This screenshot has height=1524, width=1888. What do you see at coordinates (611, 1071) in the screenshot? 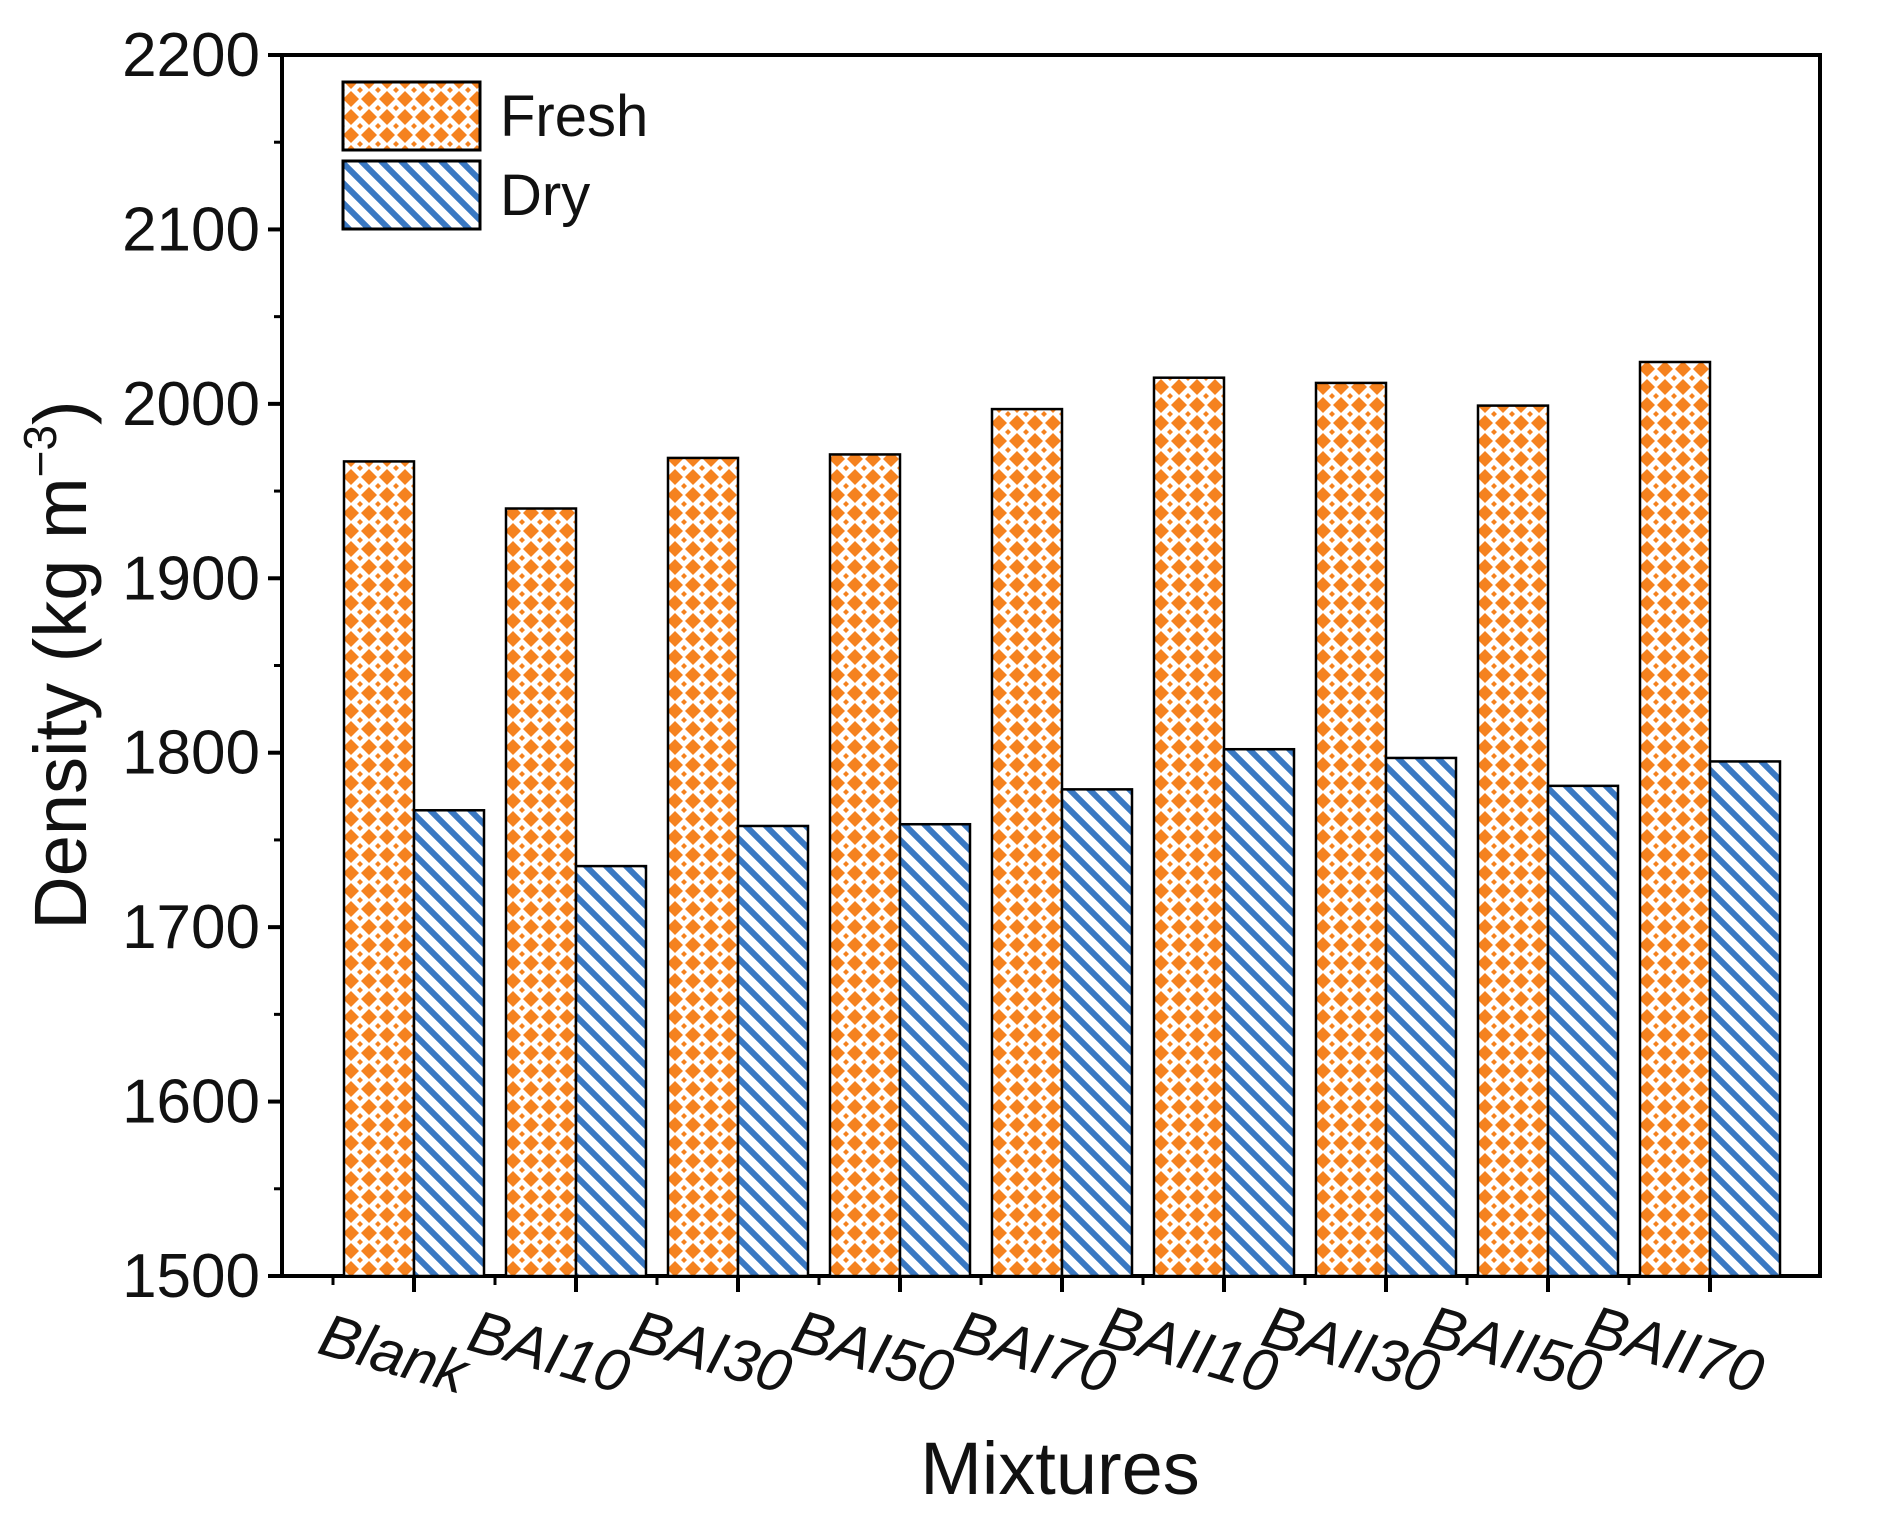
I see `bar-dry-bai10` at bounding box center [611, 1071].